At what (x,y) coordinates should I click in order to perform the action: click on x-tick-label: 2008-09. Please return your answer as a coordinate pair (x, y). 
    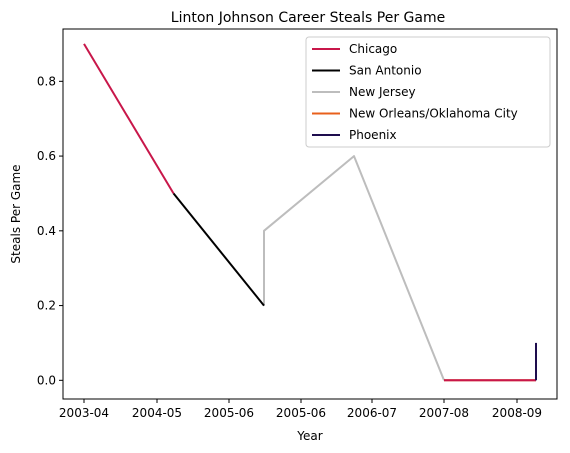
    Looking at the image, I should click on (517, 413).